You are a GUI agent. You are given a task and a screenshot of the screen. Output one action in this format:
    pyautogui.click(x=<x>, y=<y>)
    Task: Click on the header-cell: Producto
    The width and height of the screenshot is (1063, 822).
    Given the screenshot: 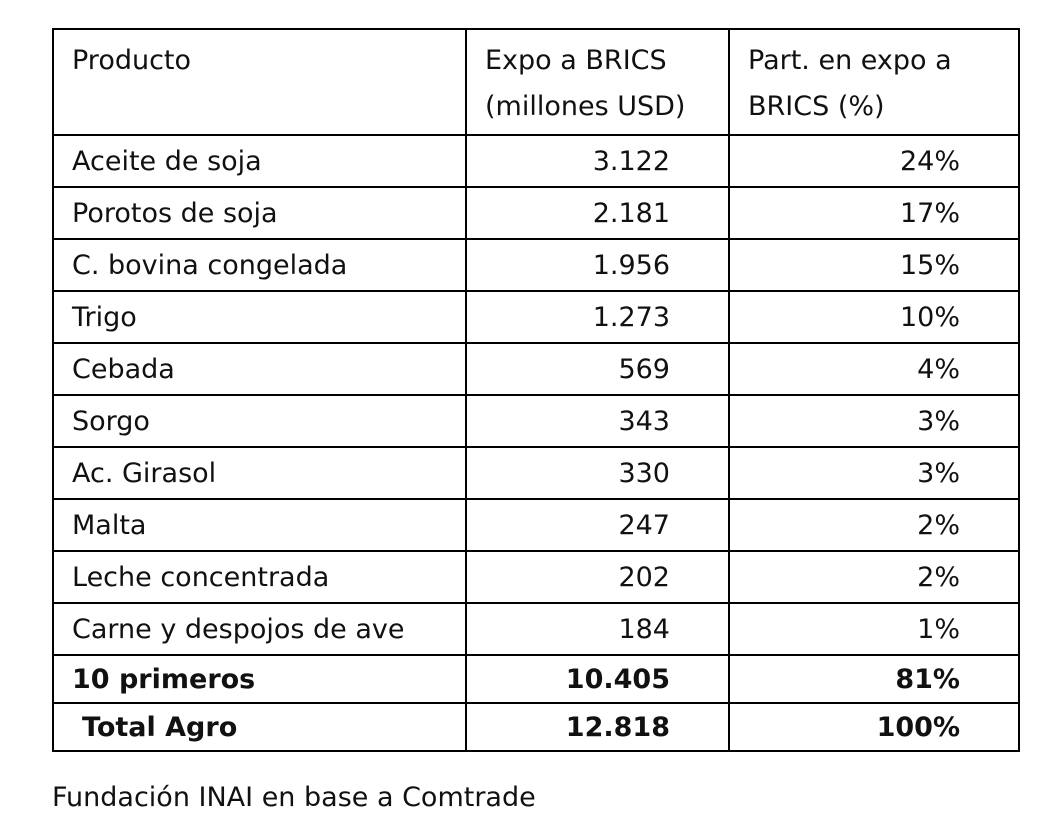 What is the action you would take?
    pyautogui.click(x=259, y=82)
    